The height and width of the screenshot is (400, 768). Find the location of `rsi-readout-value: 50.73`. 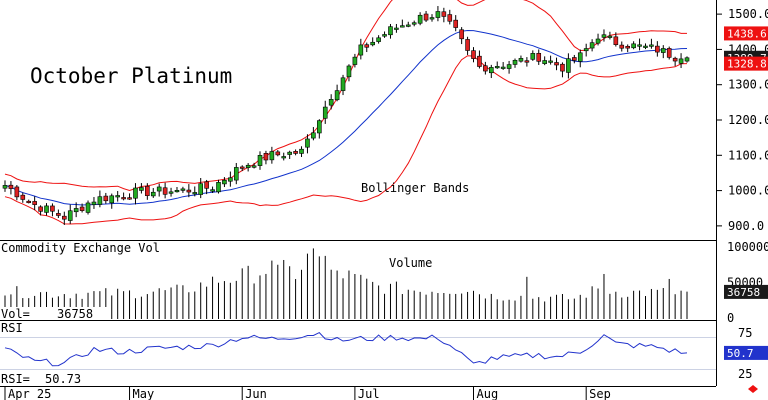

rsi-readout-value: 50.73 is located at coordinates (63, 379).